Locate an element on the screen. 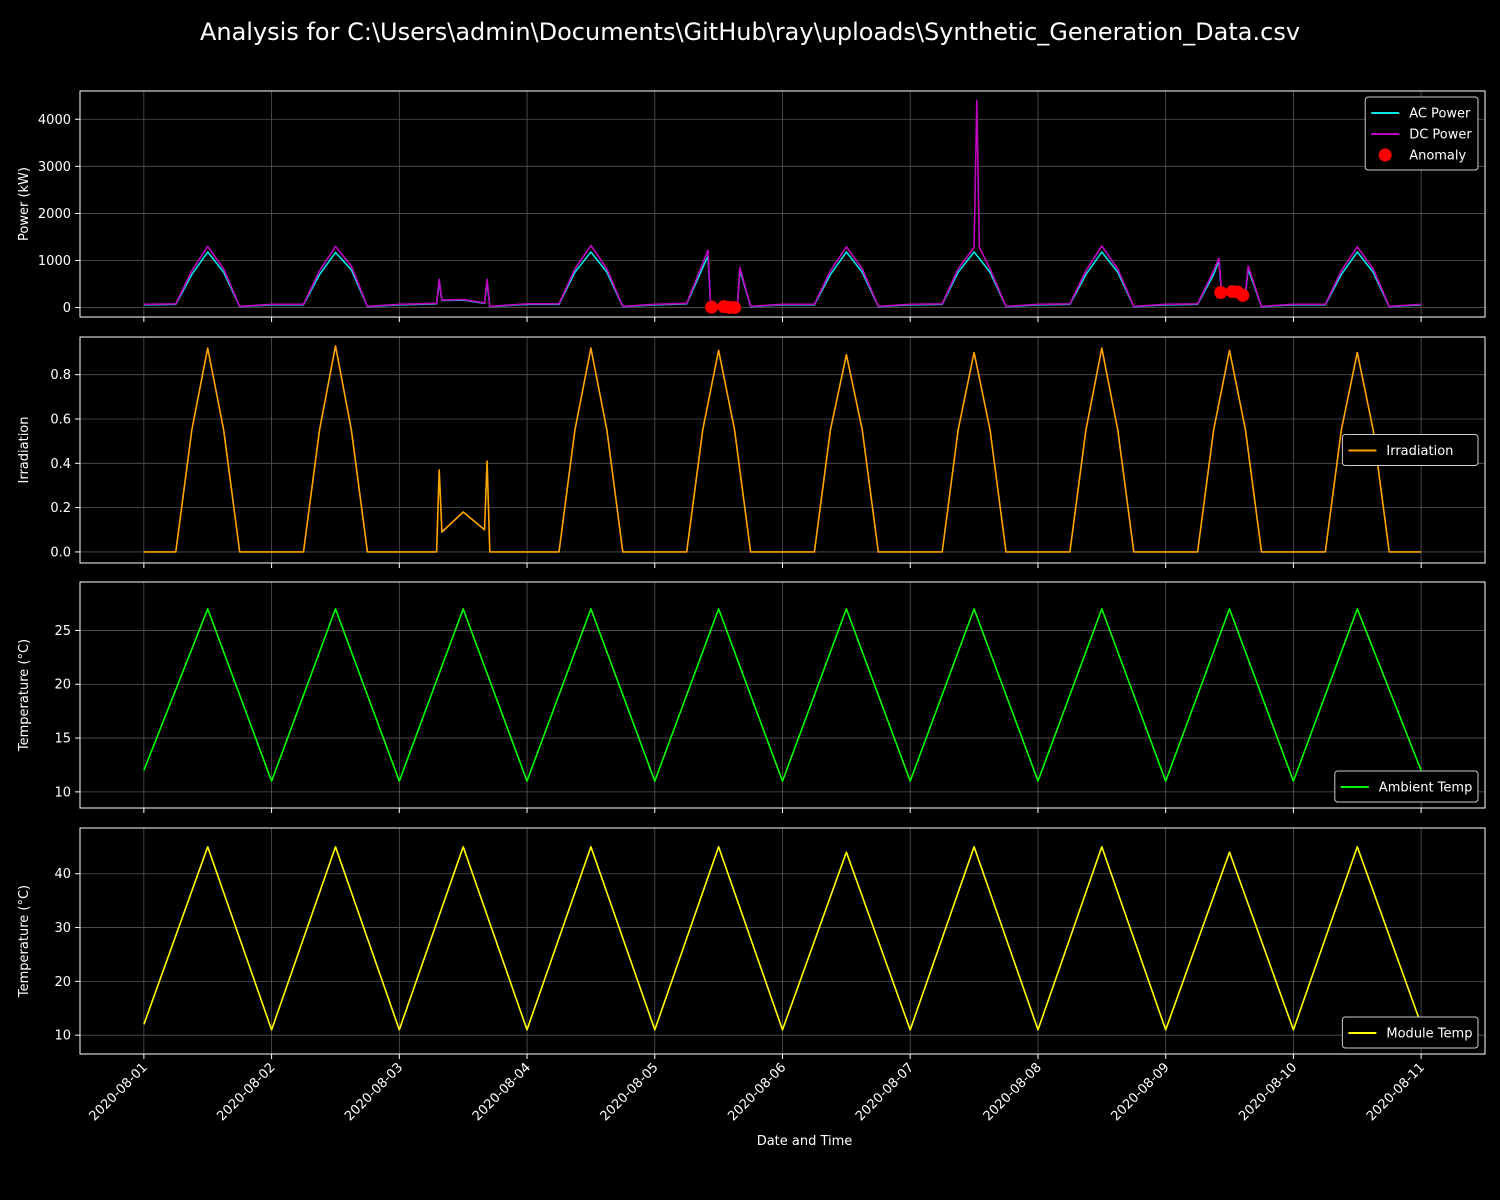  x-tick-label: 2020-08-03 is located at coordinates (374, 1092).